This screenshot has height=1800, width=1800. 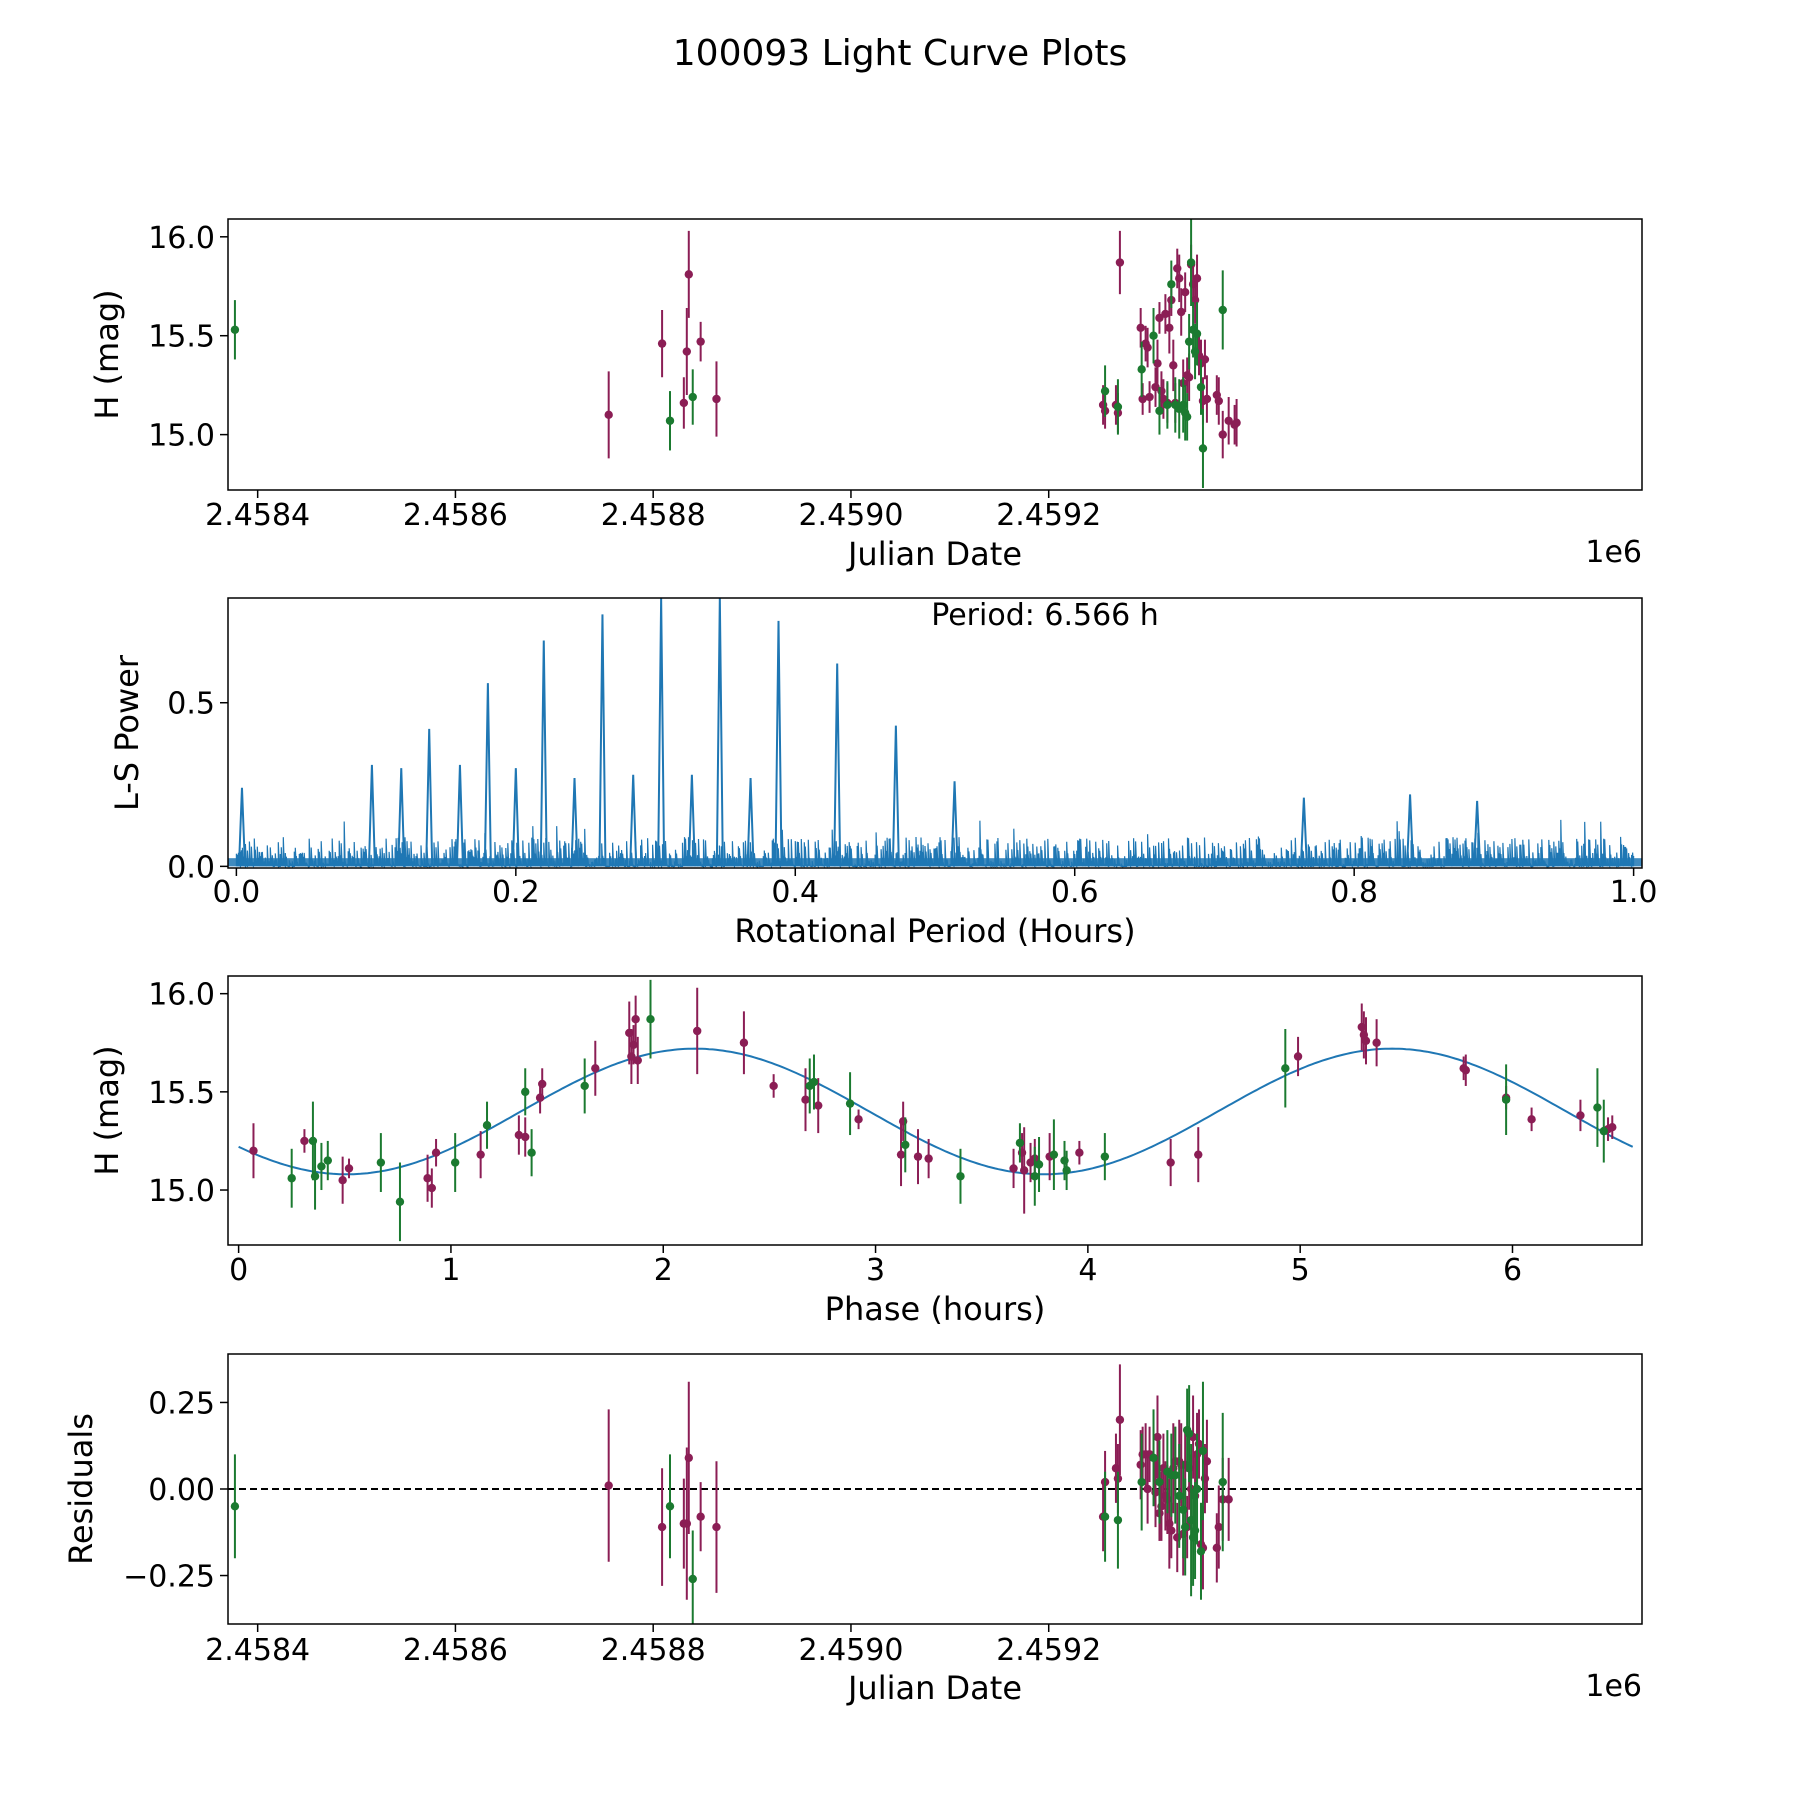 I want to click on y-axis-label: H (mag), so click(x=107, y=1110).